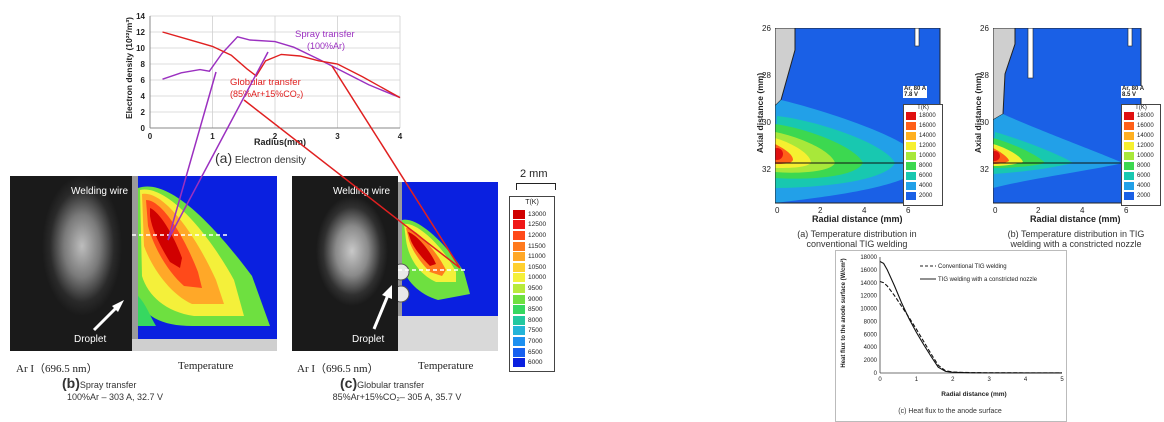  Describe the element at coordinates (129, 68) in the screenshot. I see `y-axis-label: Electron density (10²²/m³)` at that location.